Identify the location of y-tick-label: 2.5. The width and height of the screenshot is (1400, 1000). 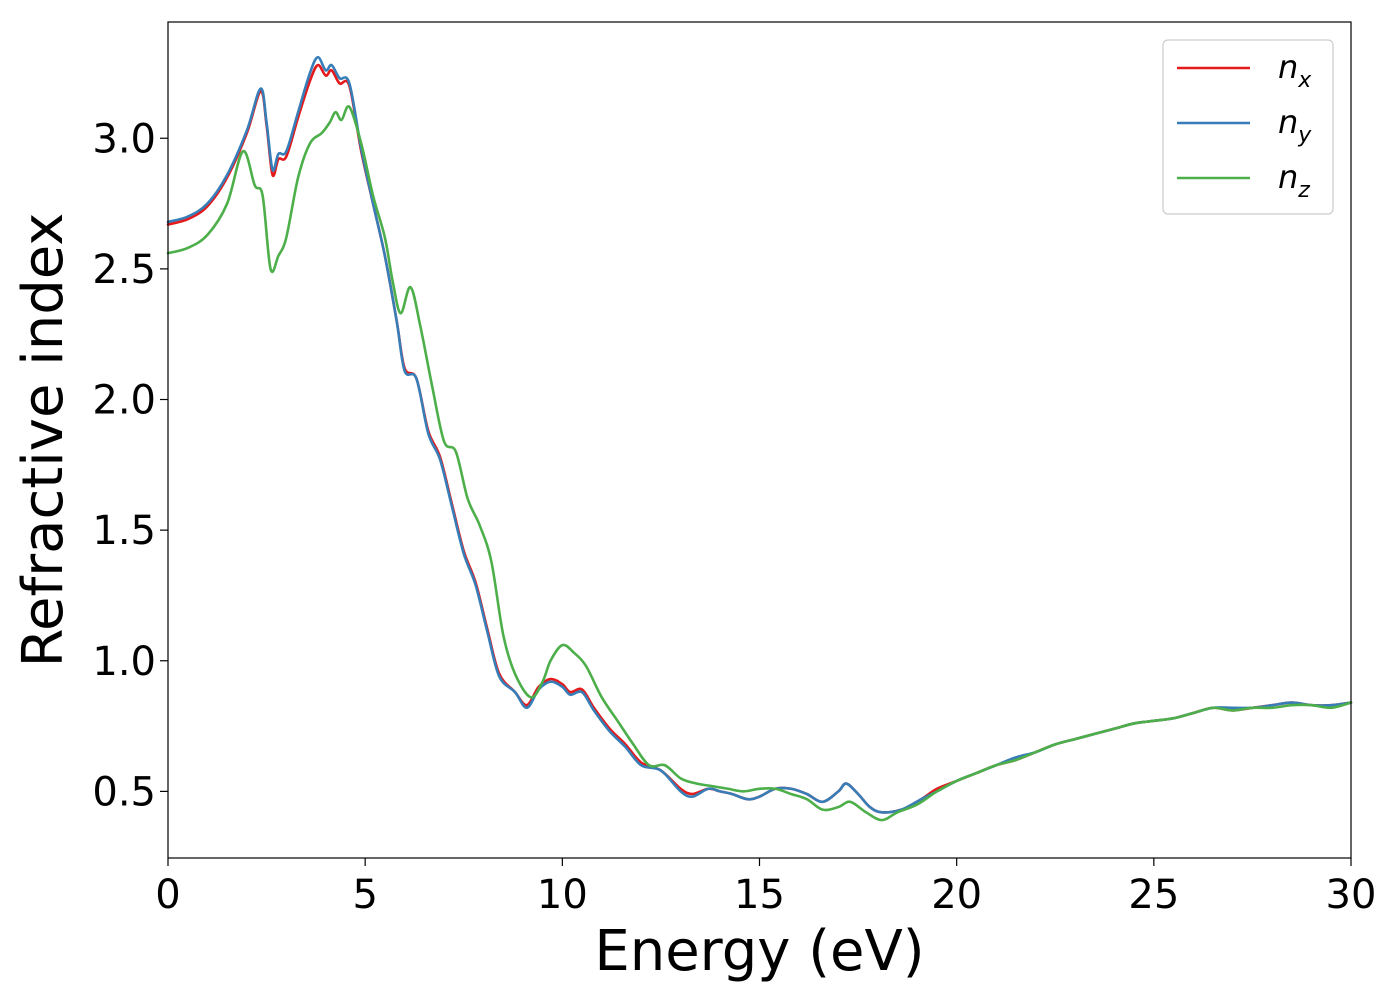
(124, 270).